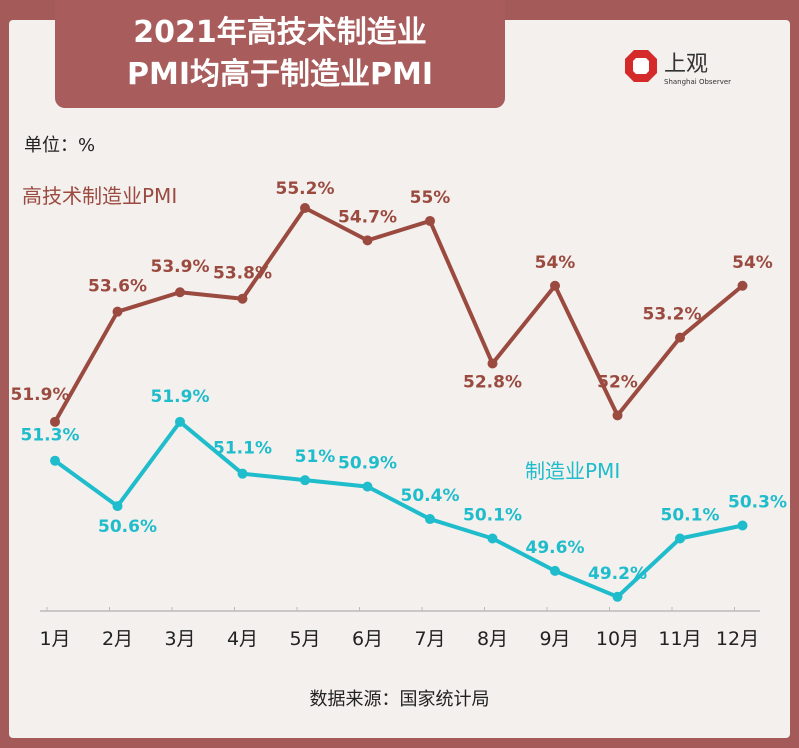  Describe the element at coordinates (99, 196) in the screenshot. I see `series-label-high-tech: 高技术制造业PMI` at that location.